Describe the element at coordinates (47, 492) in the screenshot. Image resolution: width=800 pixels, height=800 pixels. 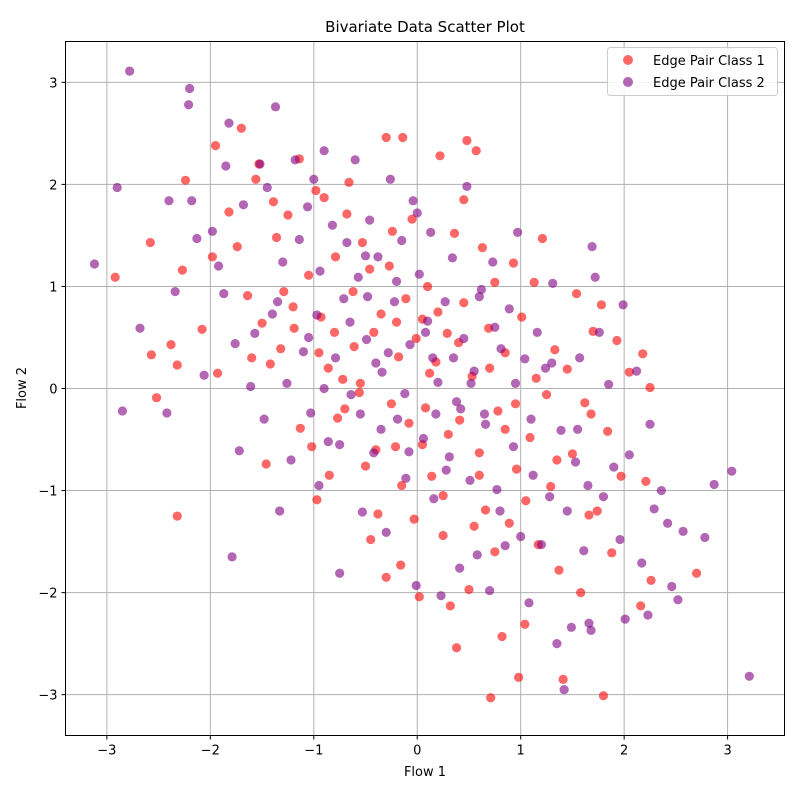
I see `y-tick-label: −1` at that location.